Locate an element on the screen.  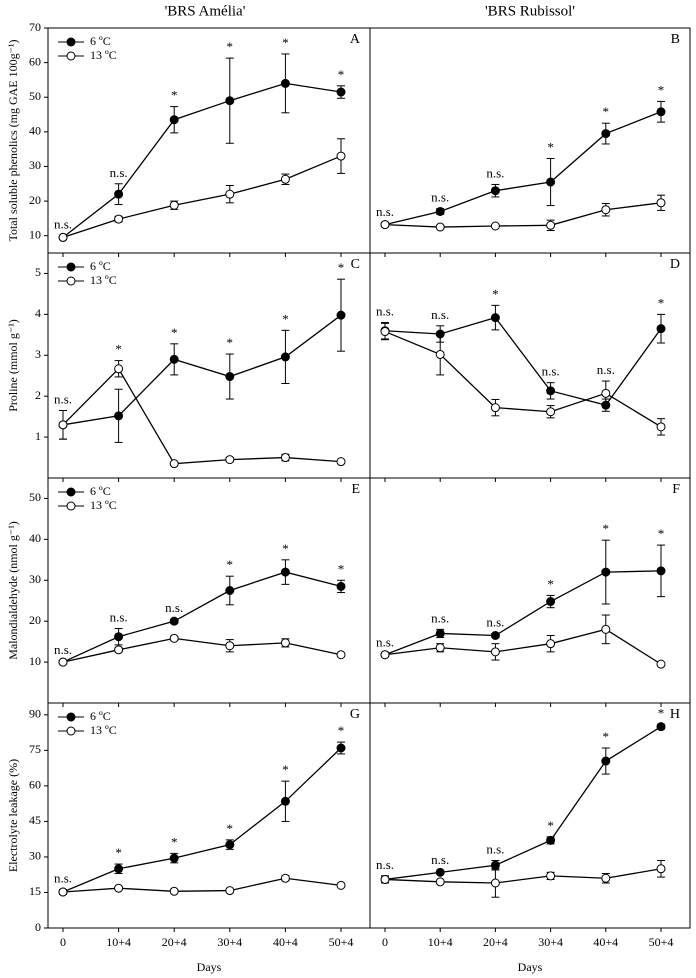
panel-label: E is located at coordinates (355, 489).